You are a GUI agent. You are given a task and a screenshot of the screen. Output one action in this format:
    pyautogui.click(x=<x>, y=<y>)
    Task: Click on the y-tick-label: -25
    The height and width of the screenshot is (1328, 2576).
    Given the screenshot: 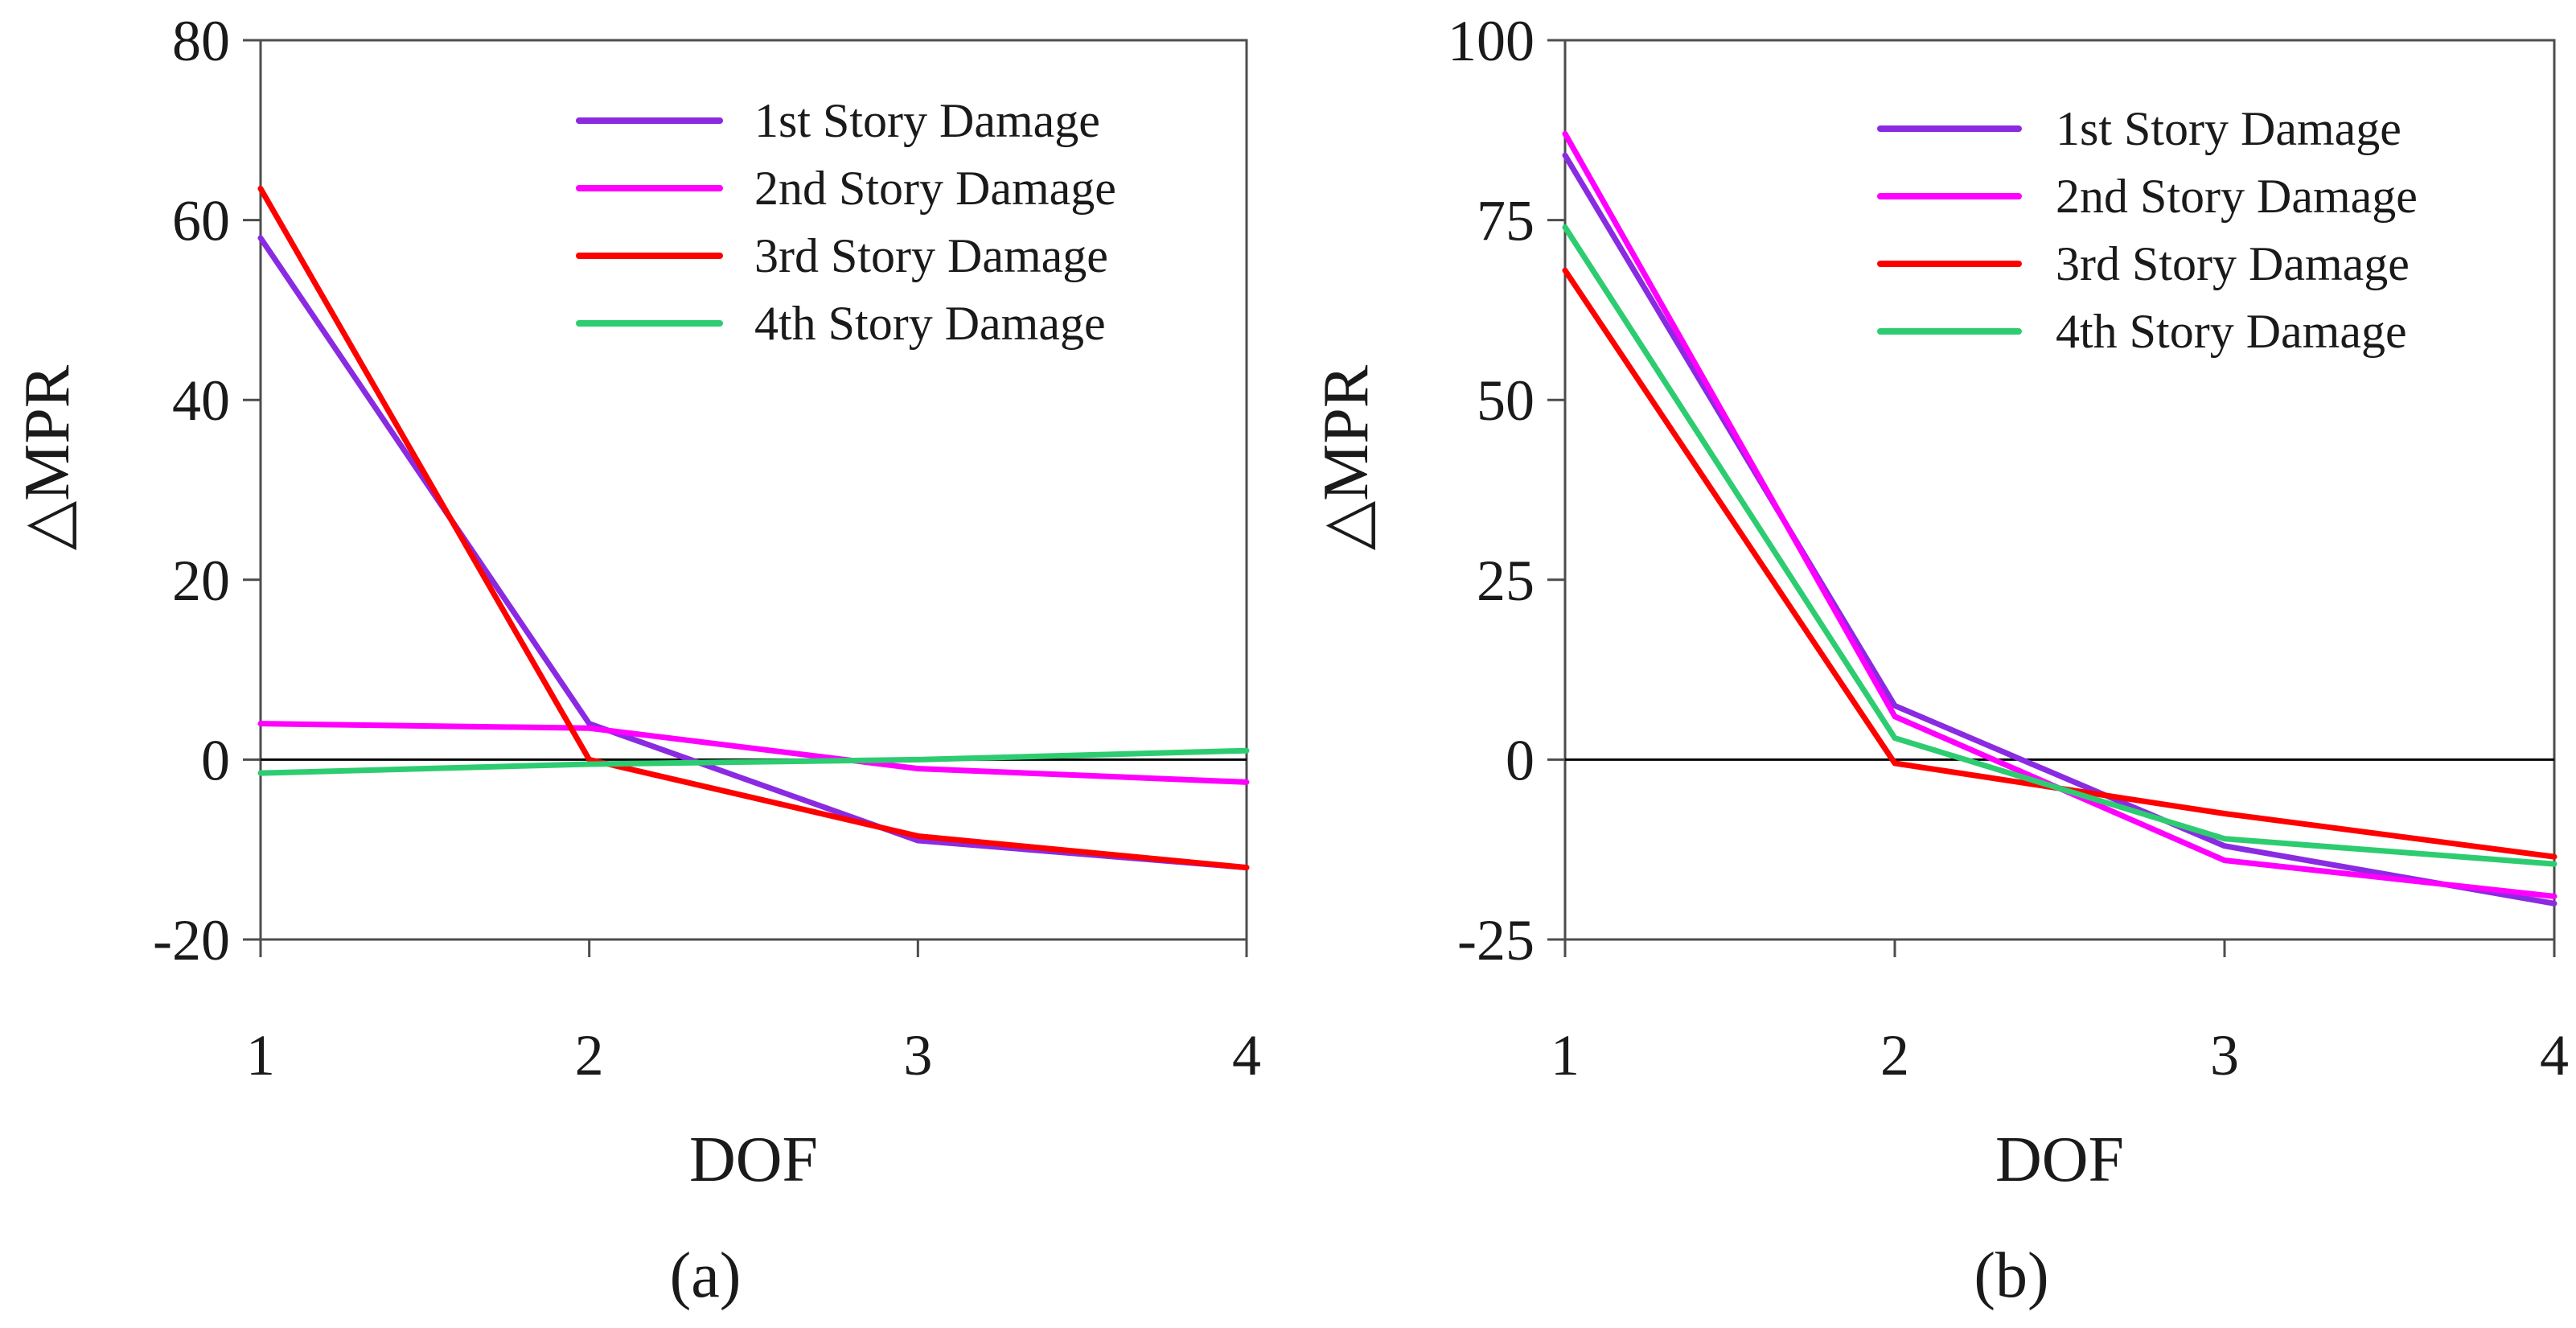 What is the action you would take?
    pyautogui.click(x=1496, y=940)
    